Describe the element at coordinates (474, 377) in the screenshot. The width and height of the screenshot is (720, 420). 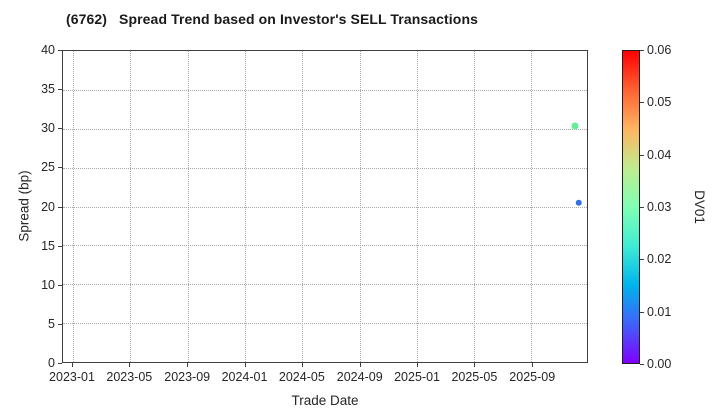
I see `x-tick-label: 2025-05` at that location.